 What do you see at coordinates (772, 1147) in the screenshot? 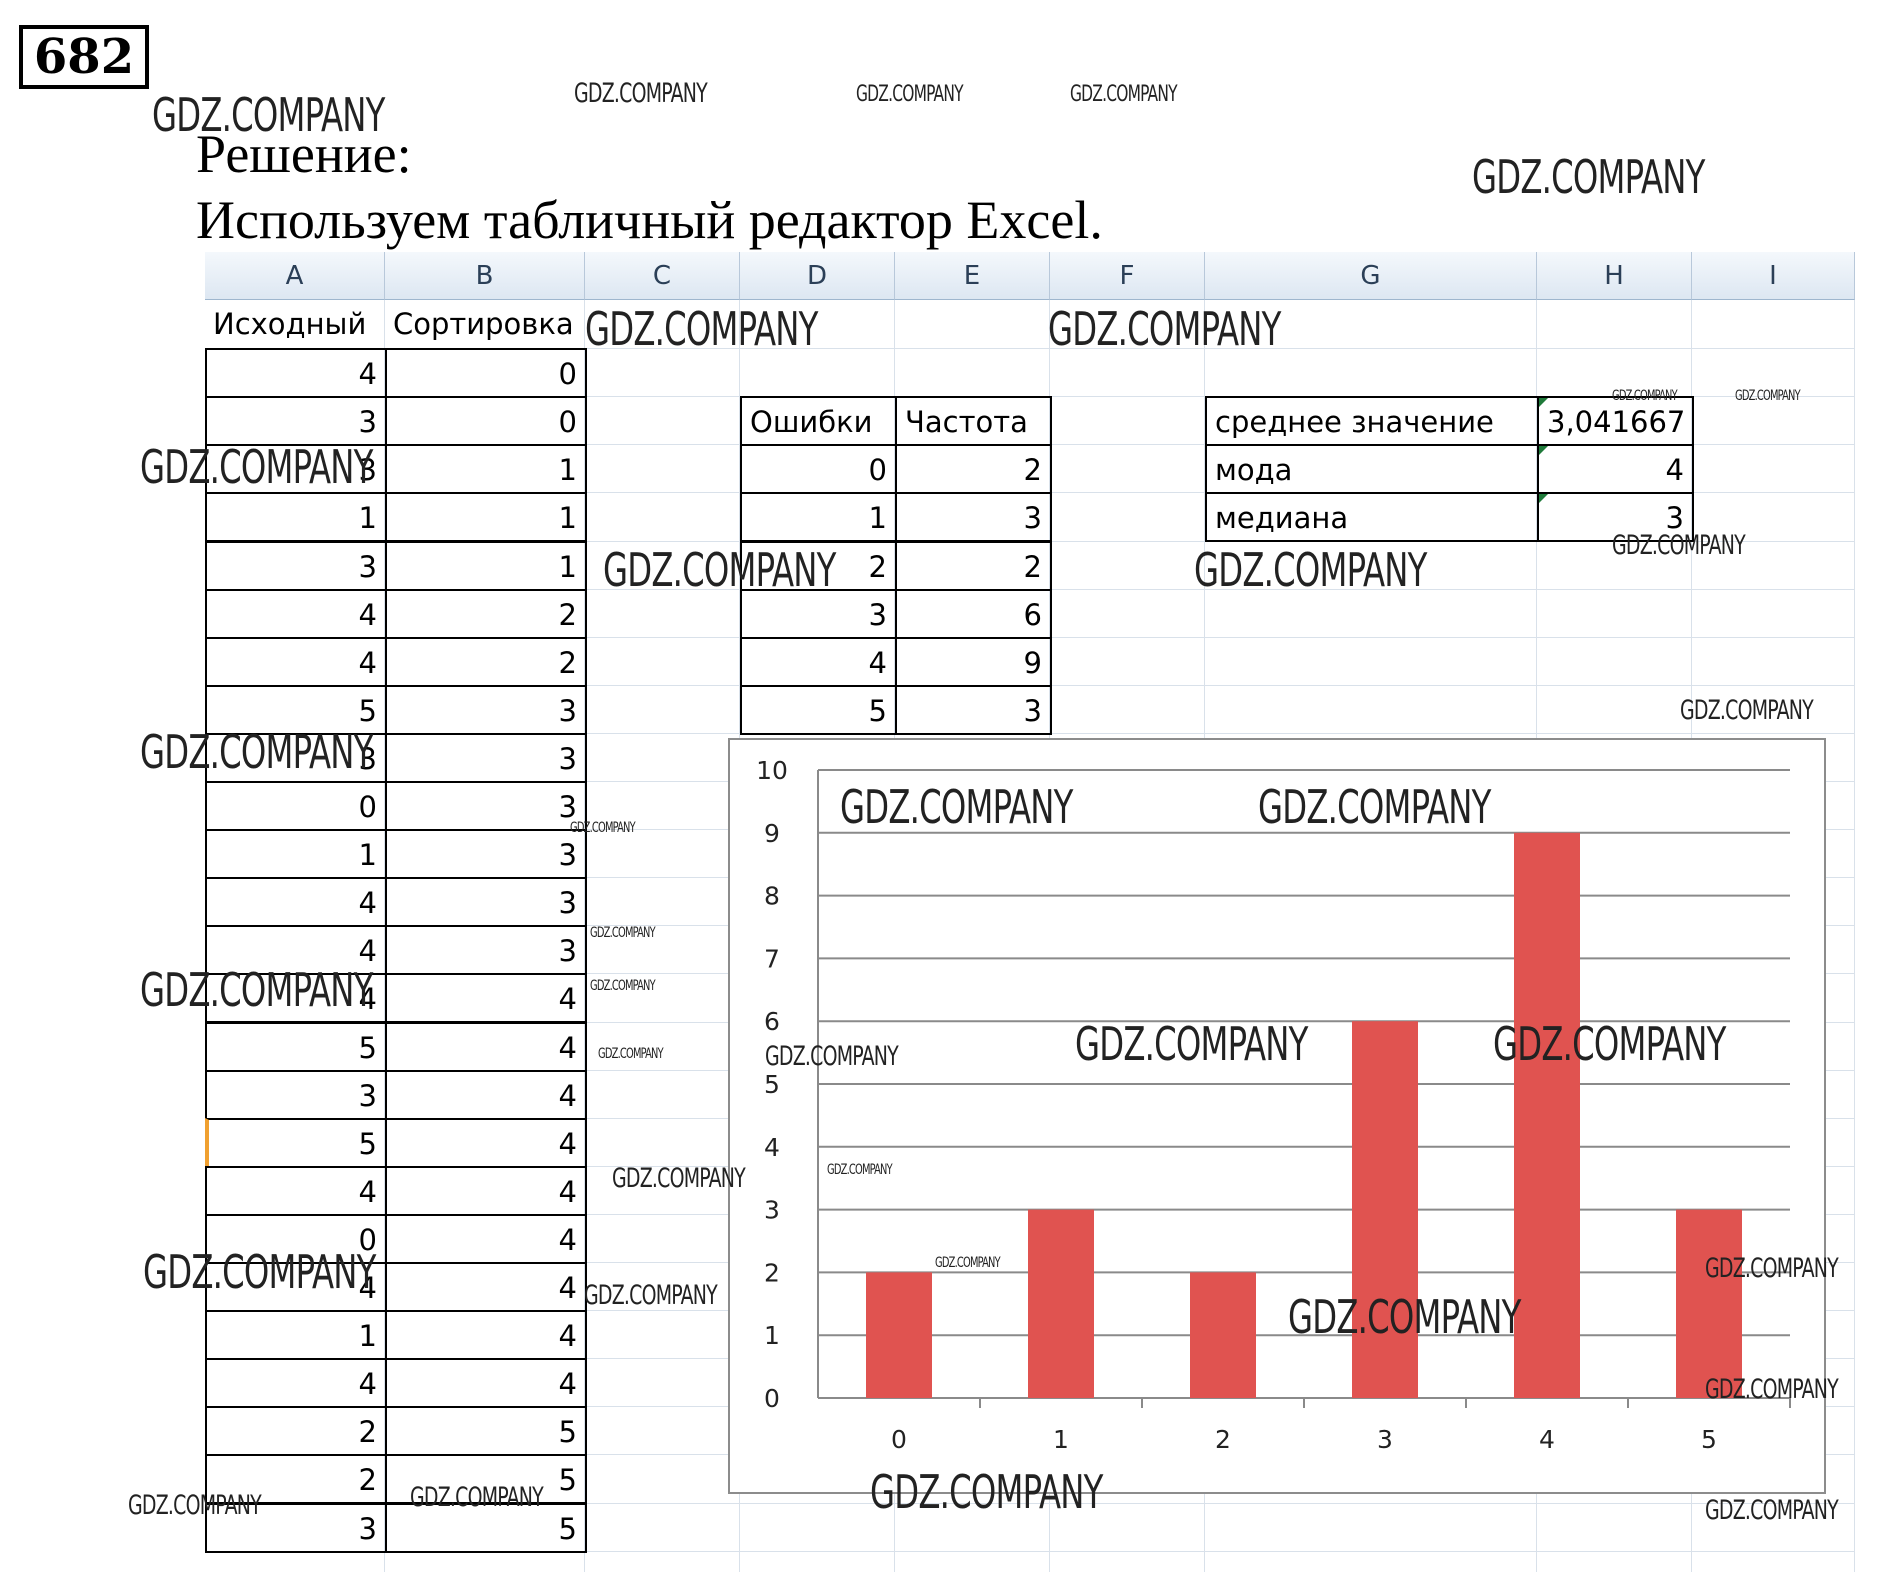
I see `y-tick-label: 4` at bounding box center [772, 1147].